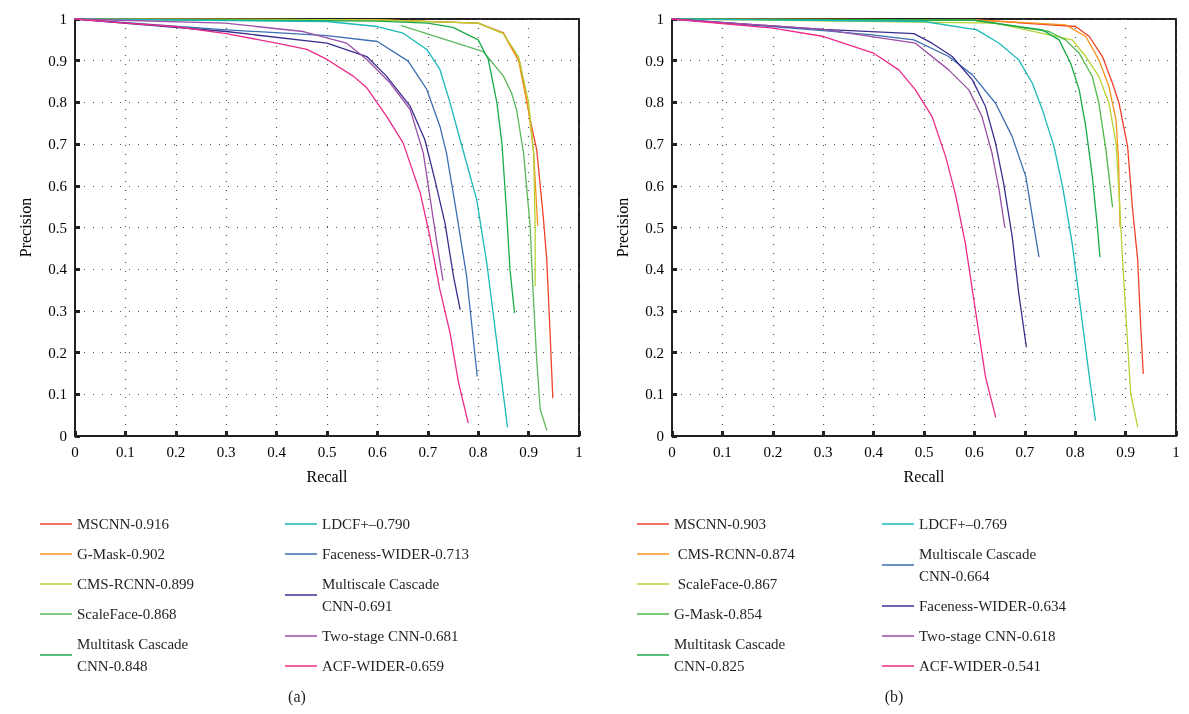  What do you see at coordinates (980, 666) in the screenshot?
I see `legend-label: ACF-WIDER-0.541` at bounding box center [980, 666].